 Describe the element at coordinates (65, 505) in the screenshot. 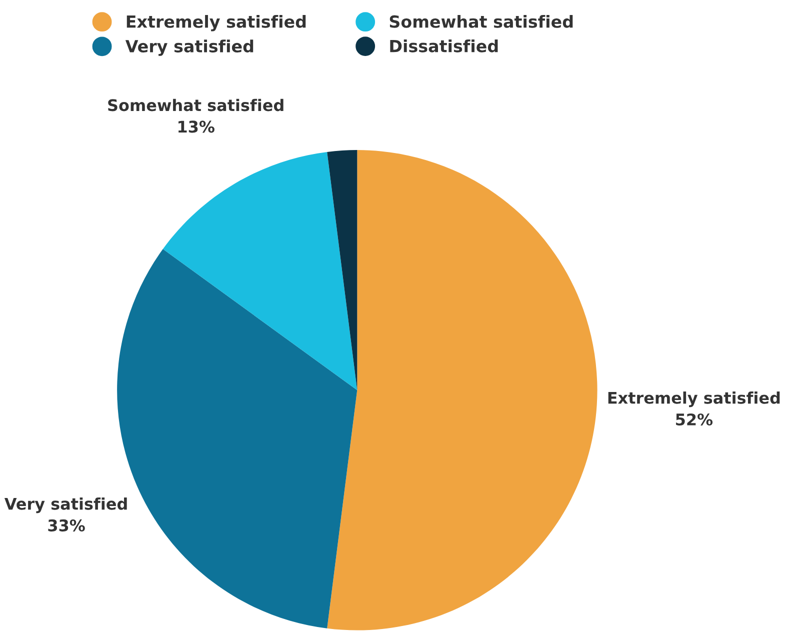

I see `slice-label: Very satisfied` at that location.